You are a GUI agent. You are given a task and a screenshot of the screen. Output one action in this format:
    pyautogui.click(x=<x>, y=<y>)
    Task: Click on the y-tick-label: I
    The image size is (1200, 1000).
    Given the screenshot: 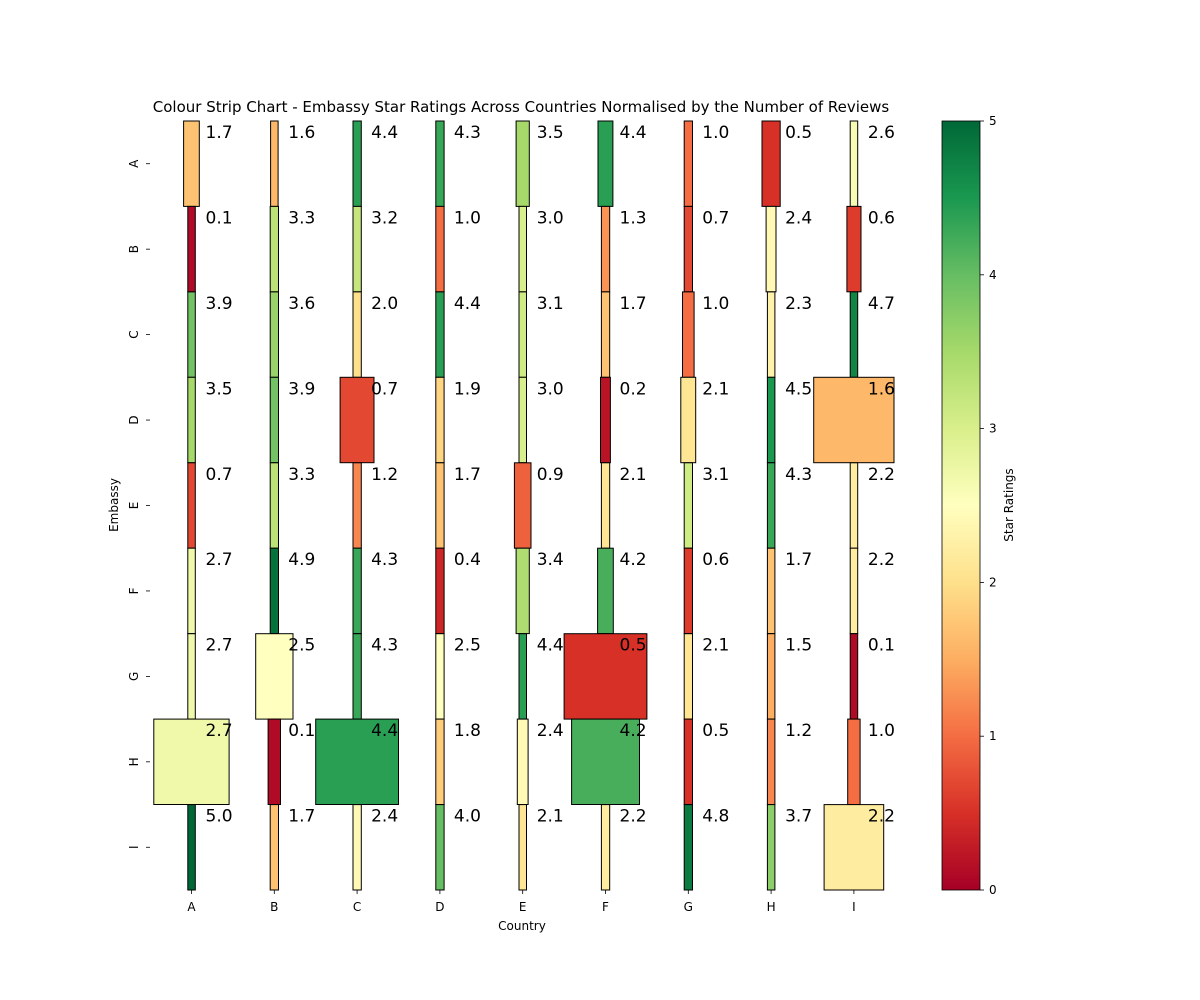 What is the action you would take?
    pyautogui.click(x=134, y=848)
    